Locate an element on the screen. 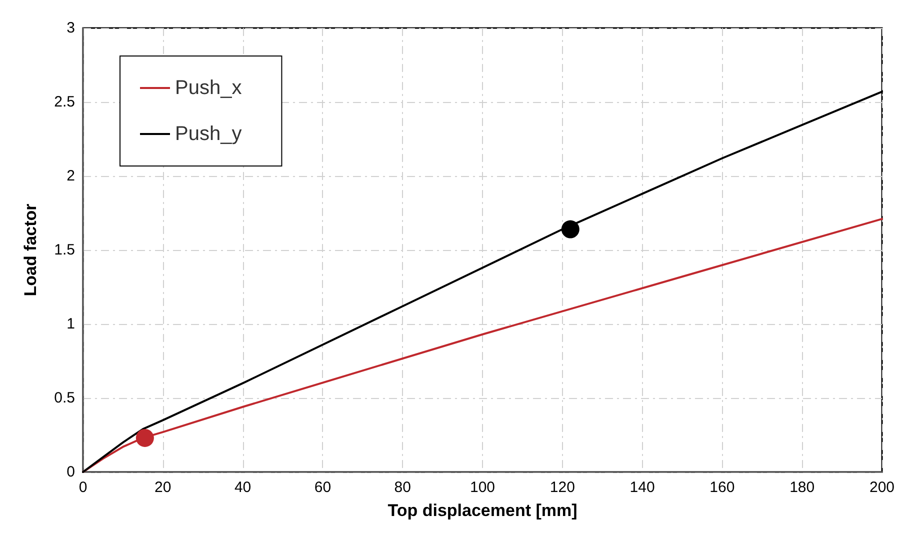  legend-label: Push_y is located at coordinates (208, 134).